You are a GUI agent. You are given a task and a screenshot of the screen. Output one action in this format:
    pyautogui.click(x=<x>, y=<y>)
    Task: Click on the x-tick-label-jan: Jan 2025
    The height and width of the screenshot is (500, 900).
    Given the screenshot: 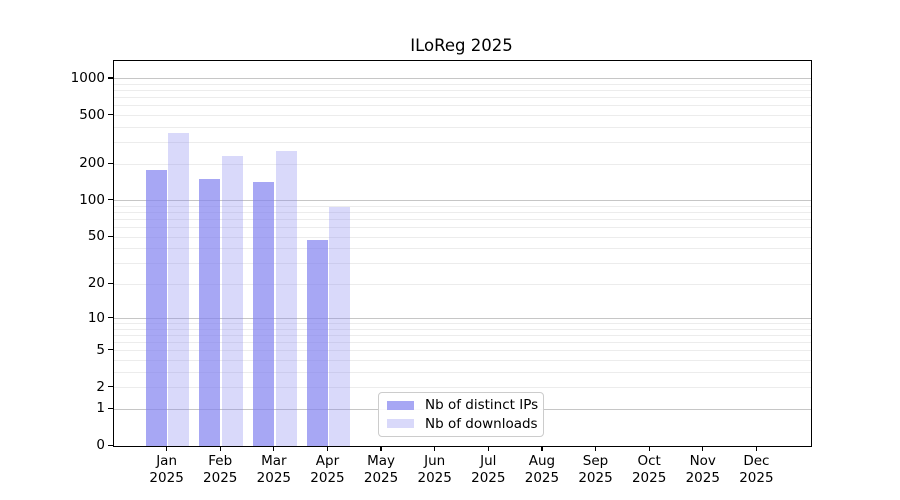 What is the action you would take?
    pyautogui.click(x=166, y=469)
    